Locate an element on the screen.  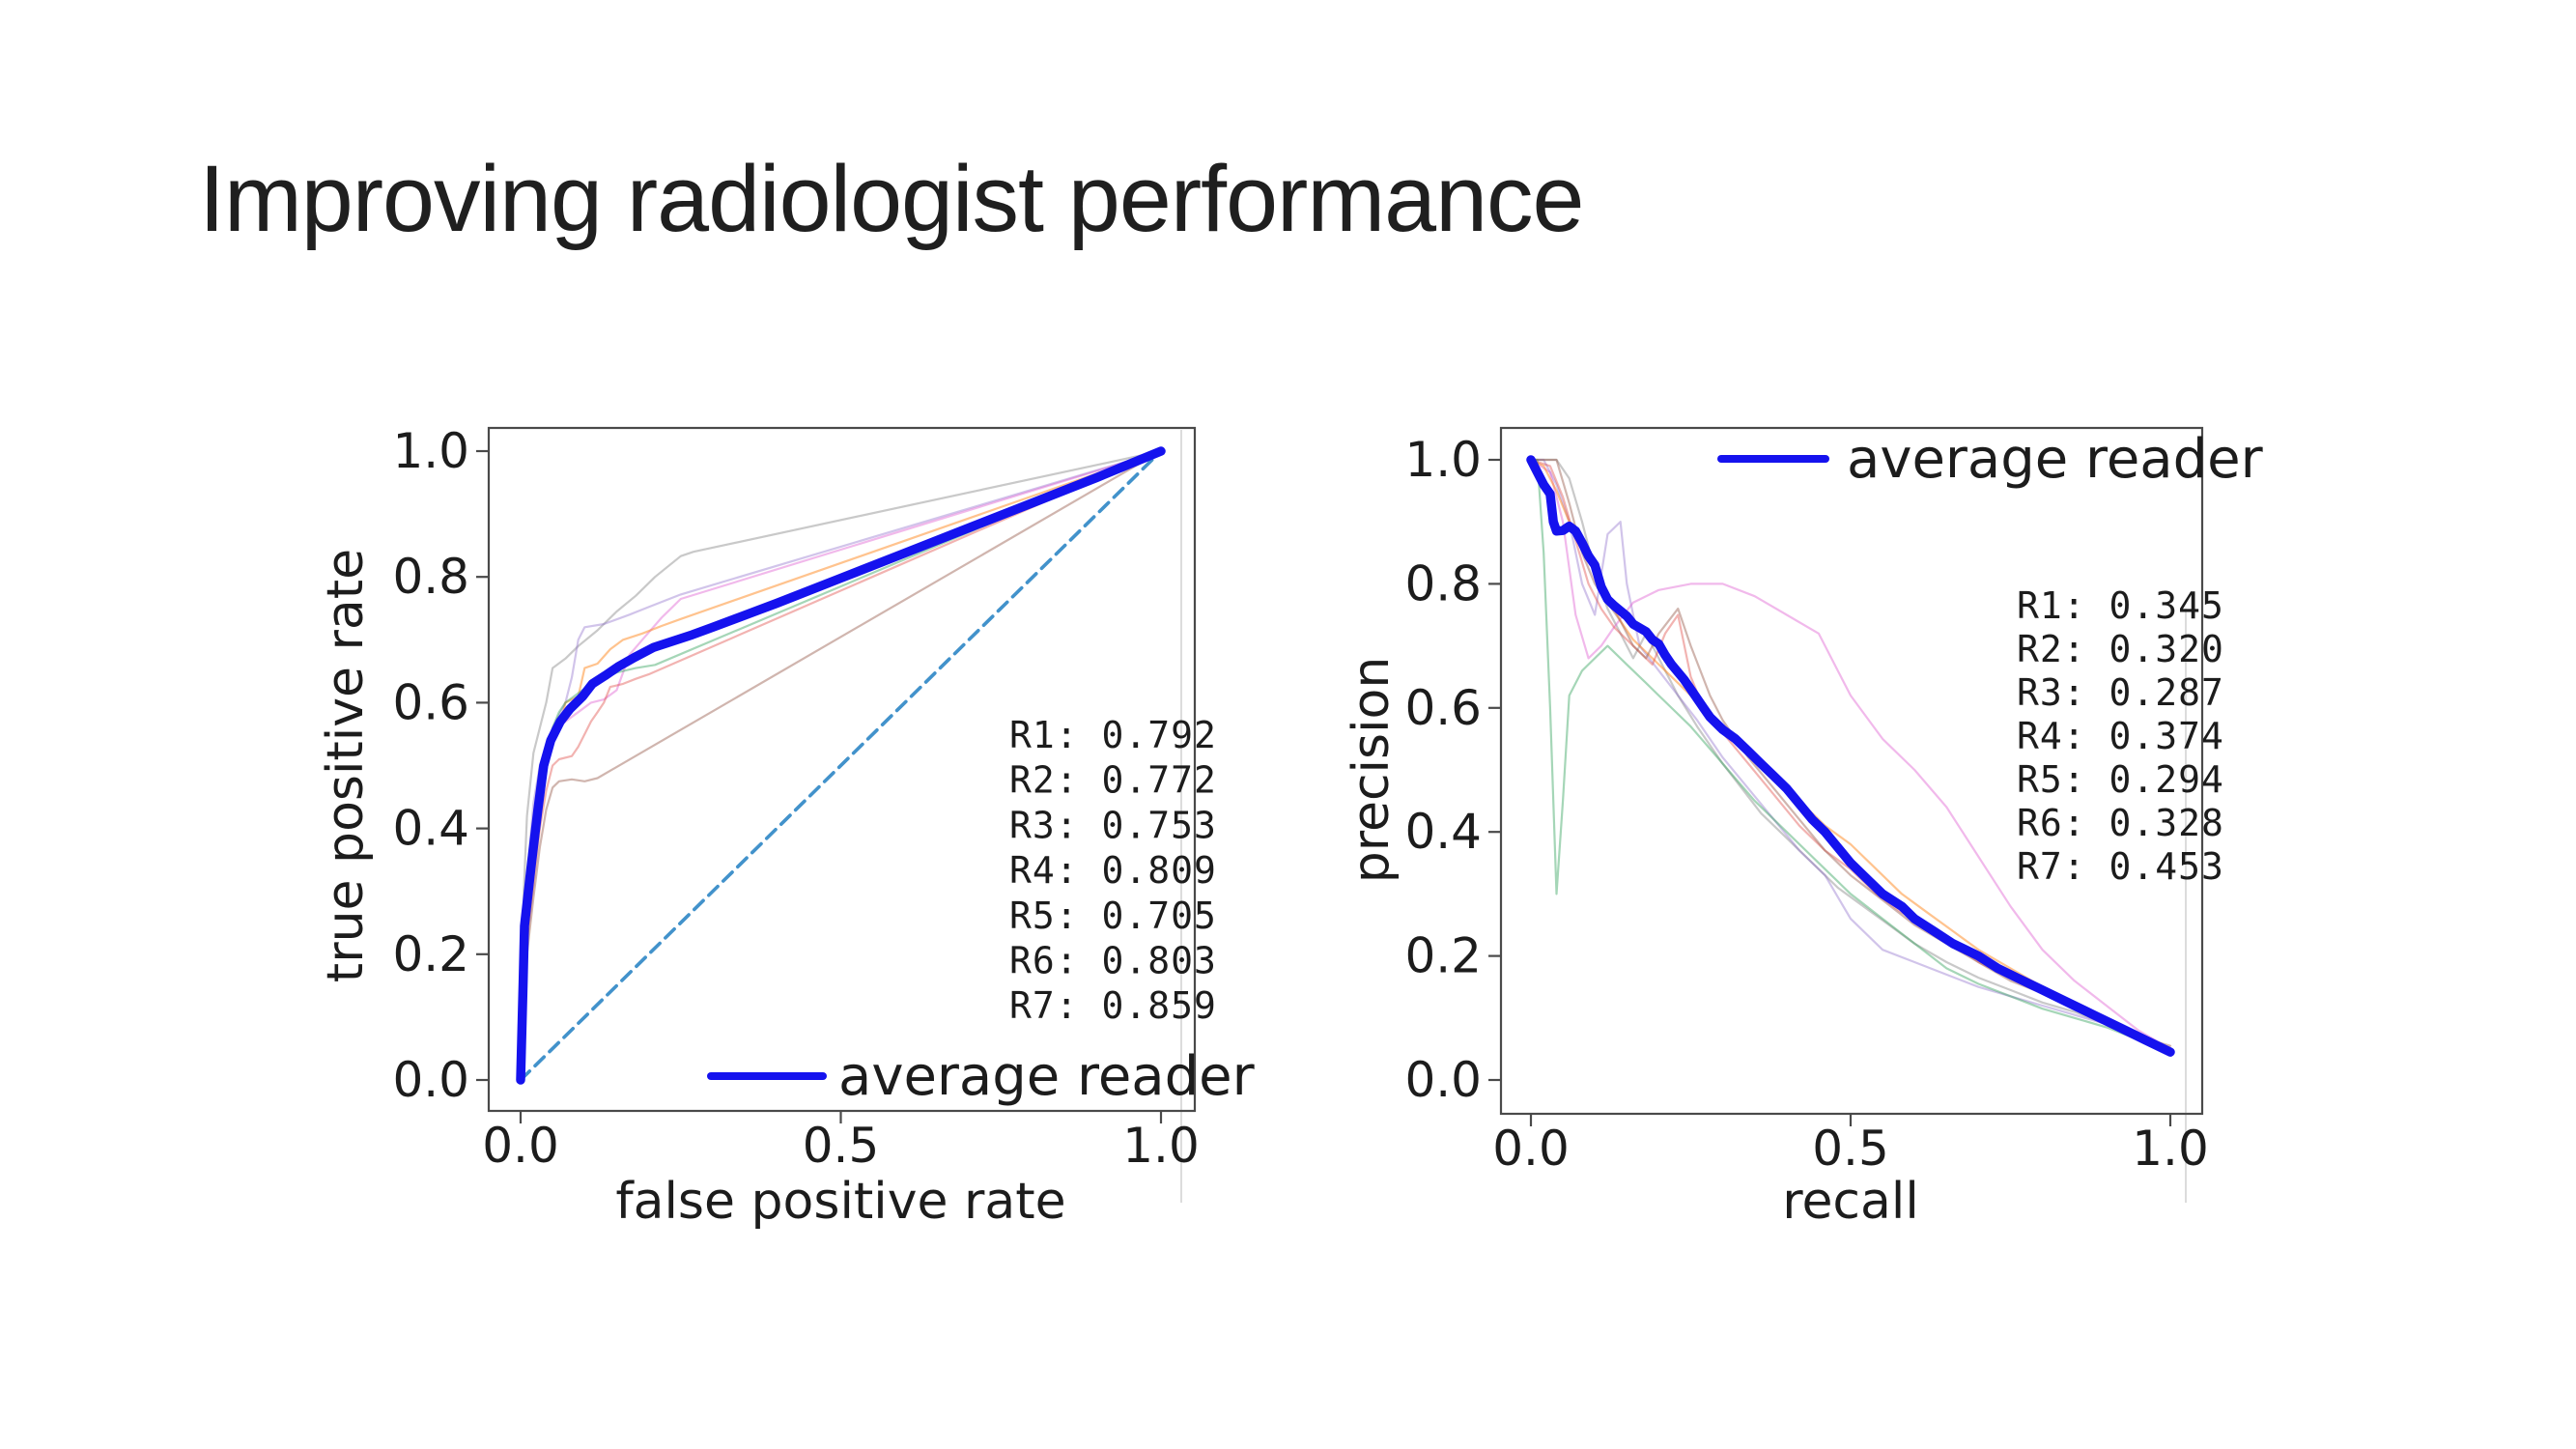
pr-y-tick-label: 0.8 is located at coordinates (1443, 583).